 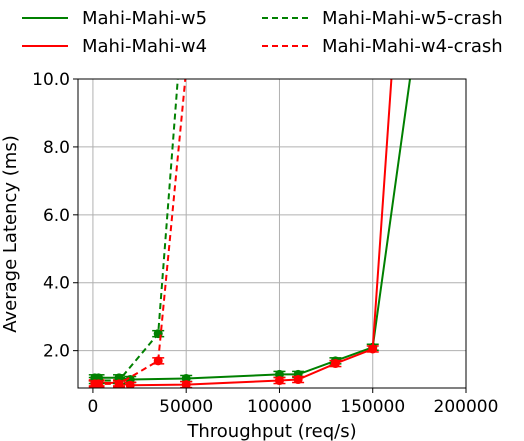 I want to click on y-tick-label: 8.0, so click(x=56, y=148).